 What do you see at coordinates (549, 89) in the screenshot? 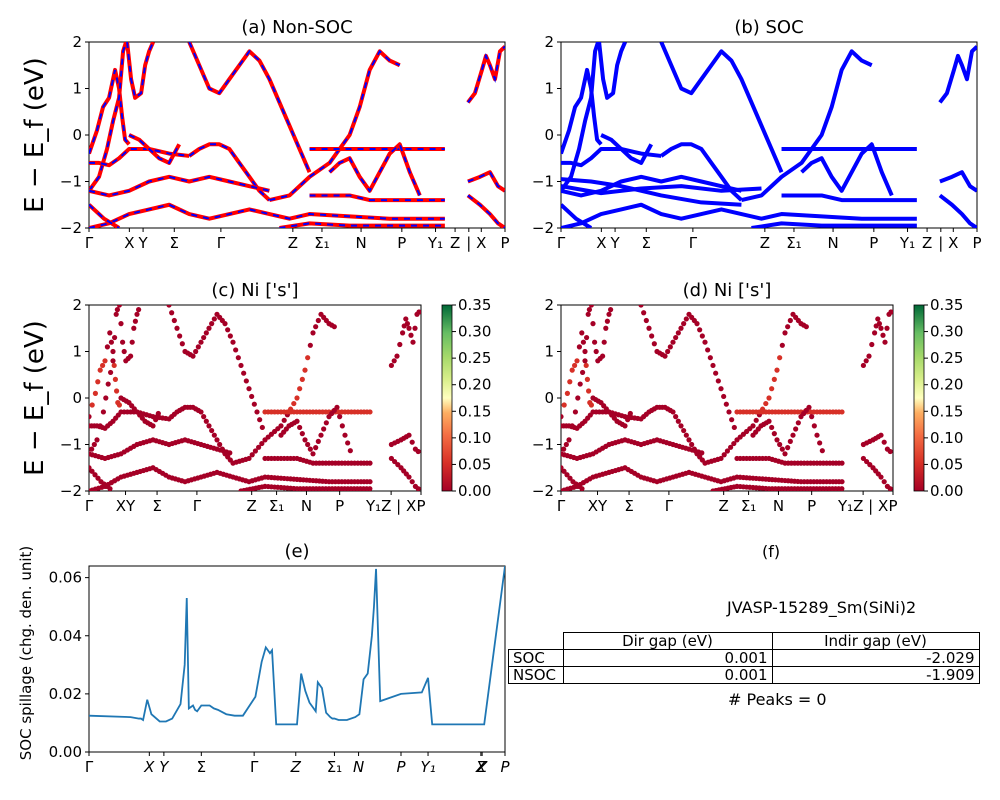
I see `y-tick-label: 1` at bounding box center [549, 89].